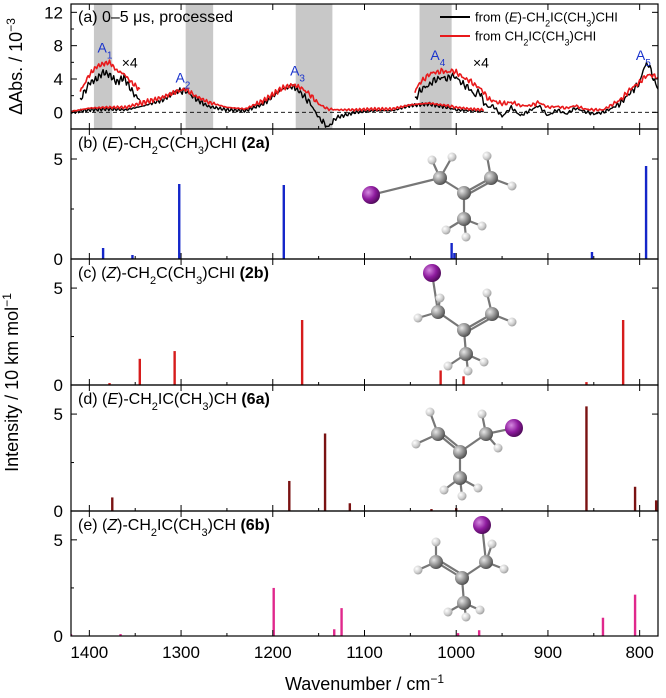 Image resolution: width=666 pixels, height=698 pixels. What do you see at coordinates (273, 652) in the screenshot?
I see `x-tick-label-1200: 1200` at bounding box center [273, 652].